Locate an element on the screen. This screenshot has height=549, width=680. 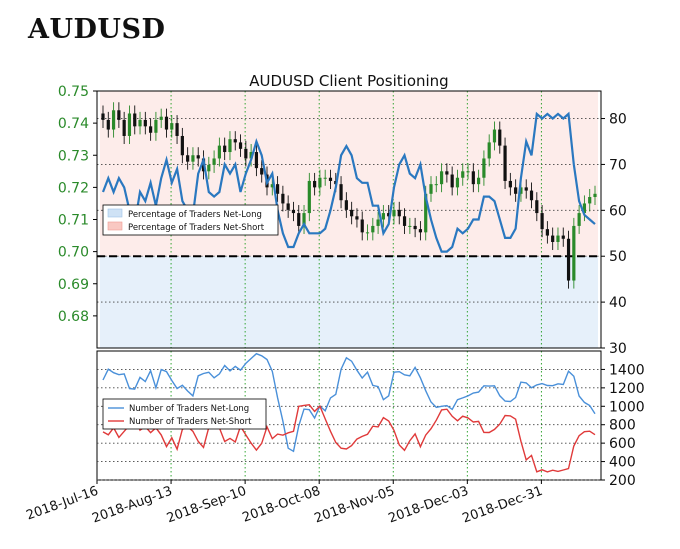
price-tick-label: 0.71 is located at coordinates (73, 221).